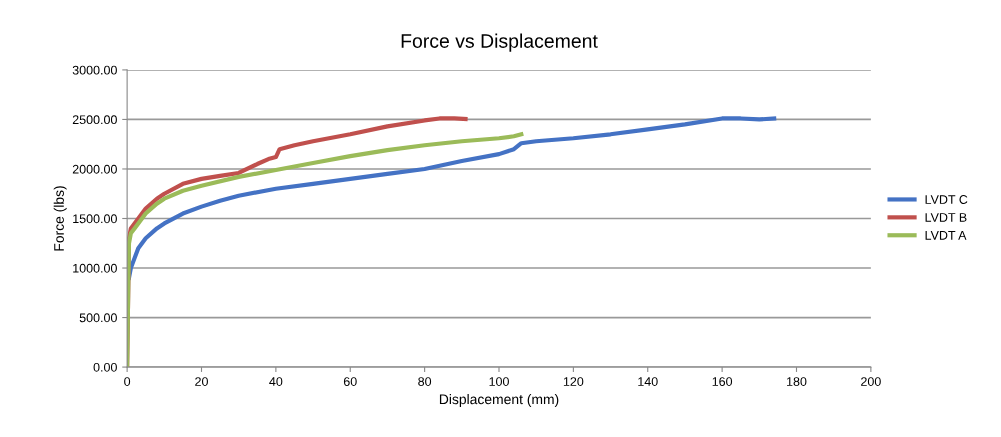  Describe the element at coordinates (94, 169) in the screenshot. I see `y-tick-label: 2000.00` at that location.